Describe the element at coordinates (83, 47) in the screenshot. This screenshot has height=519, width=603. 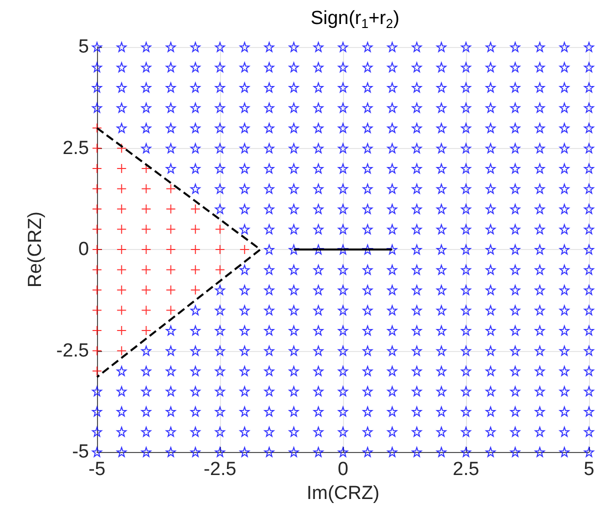
I see `y-tick-label: 5` at that location.